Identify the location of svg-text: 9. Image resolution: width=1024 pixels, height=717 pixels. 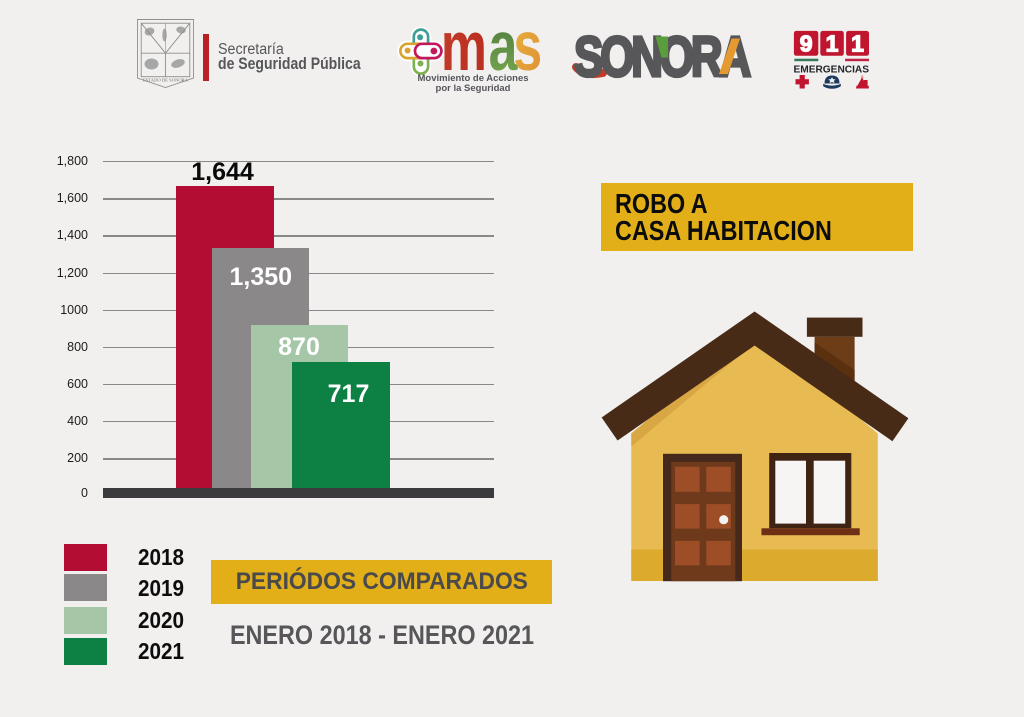
(806, 44).